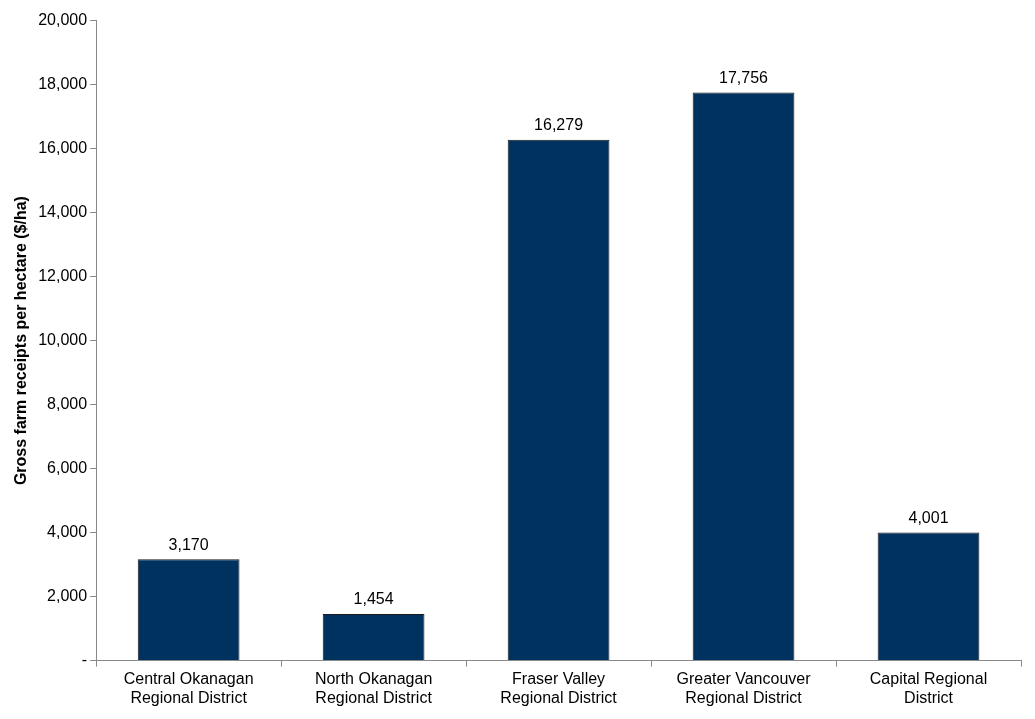 The height and width of the screenshot is (719, 1035). Describe the element at coordinates (373, 687) in the screenshot. I see `x-tick-label: North Okanagan Regional District` at that location.